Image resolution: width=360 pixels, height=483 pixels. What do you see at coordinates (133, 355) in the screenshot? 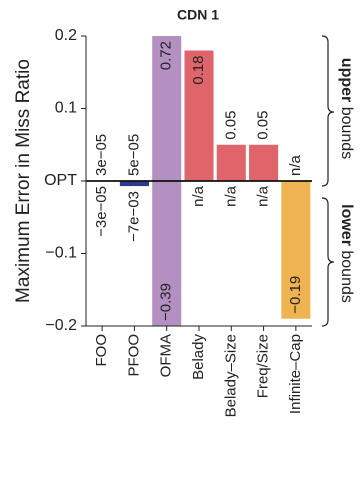
I see `x-tick-label: PFOO` at bounding box center [133, 355].